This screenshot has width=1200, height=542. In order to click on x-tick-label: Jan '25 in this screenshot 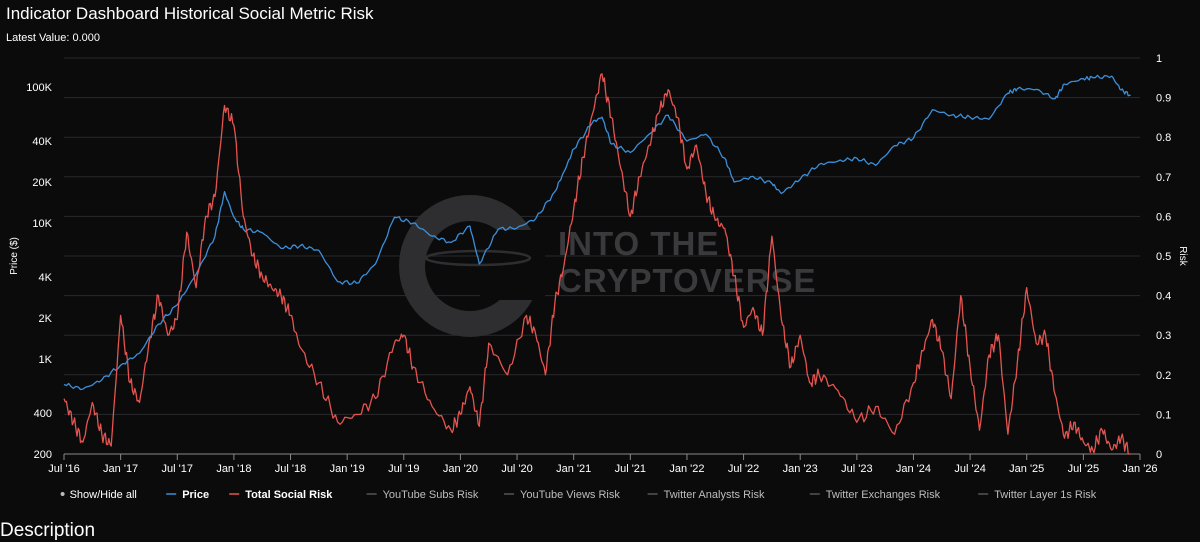, I will do `click(1026, 469)`.